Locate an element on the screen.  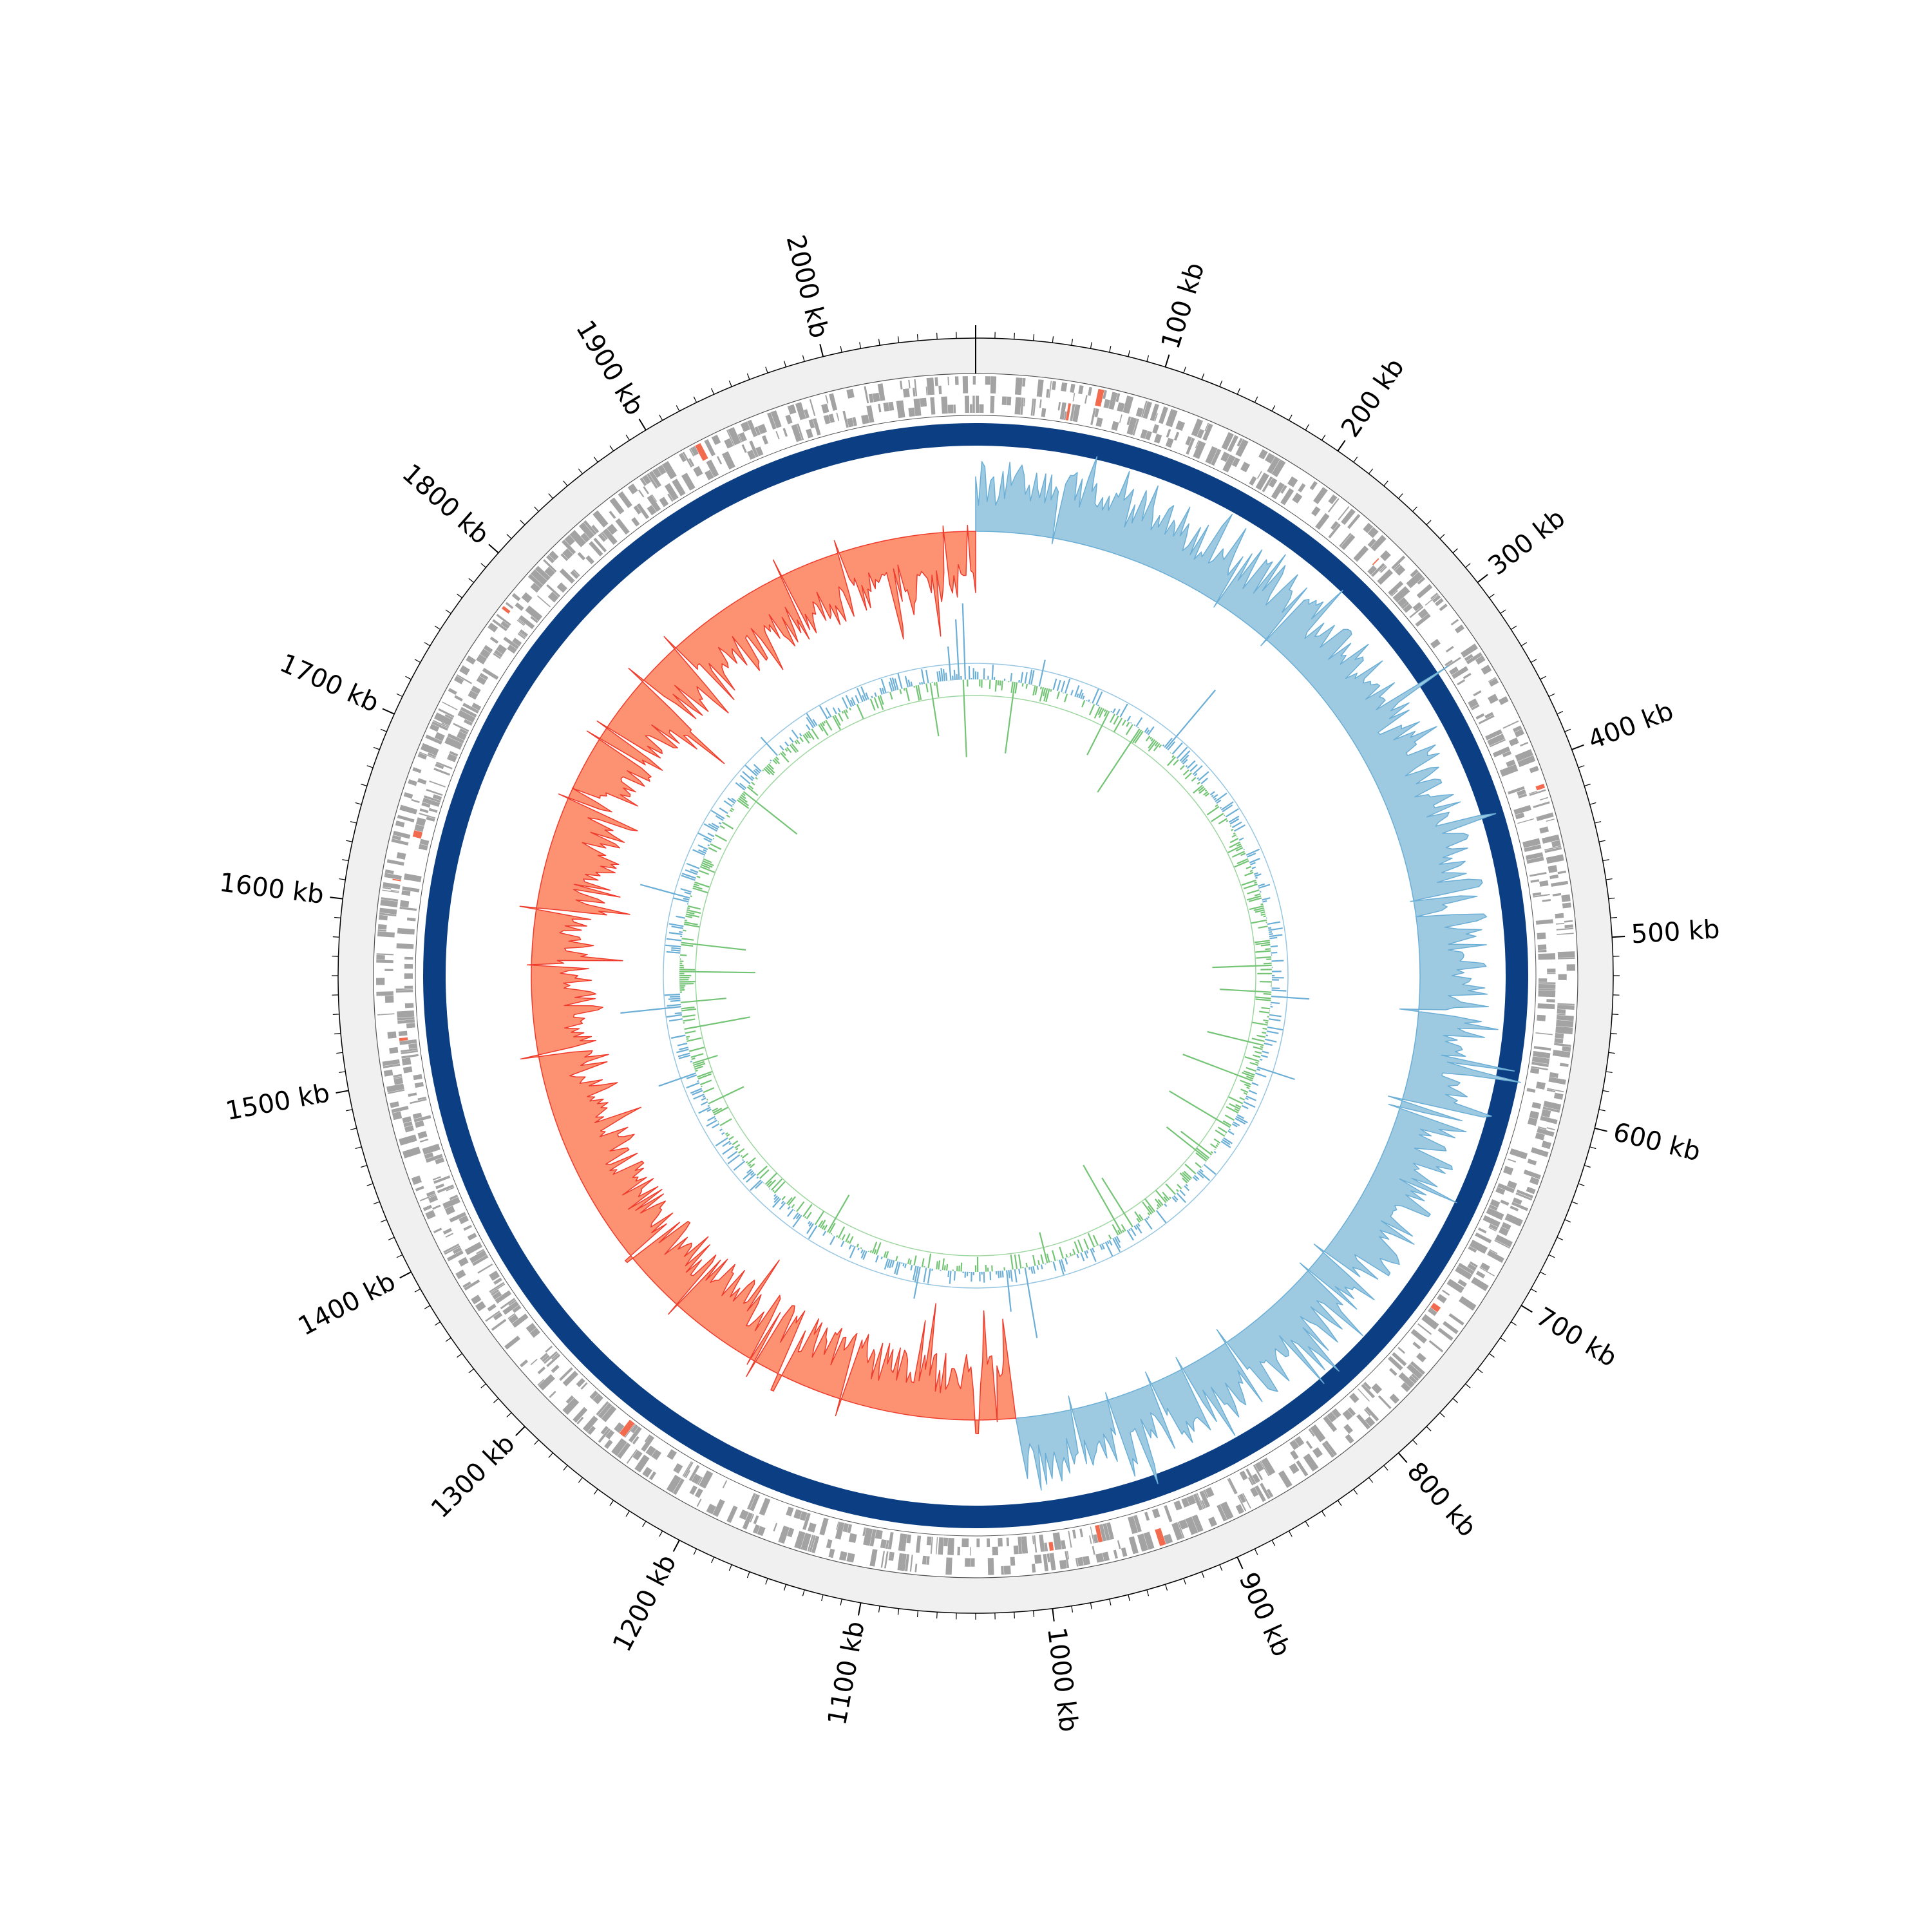
gc-content-below is located at coordinates (976, 976).